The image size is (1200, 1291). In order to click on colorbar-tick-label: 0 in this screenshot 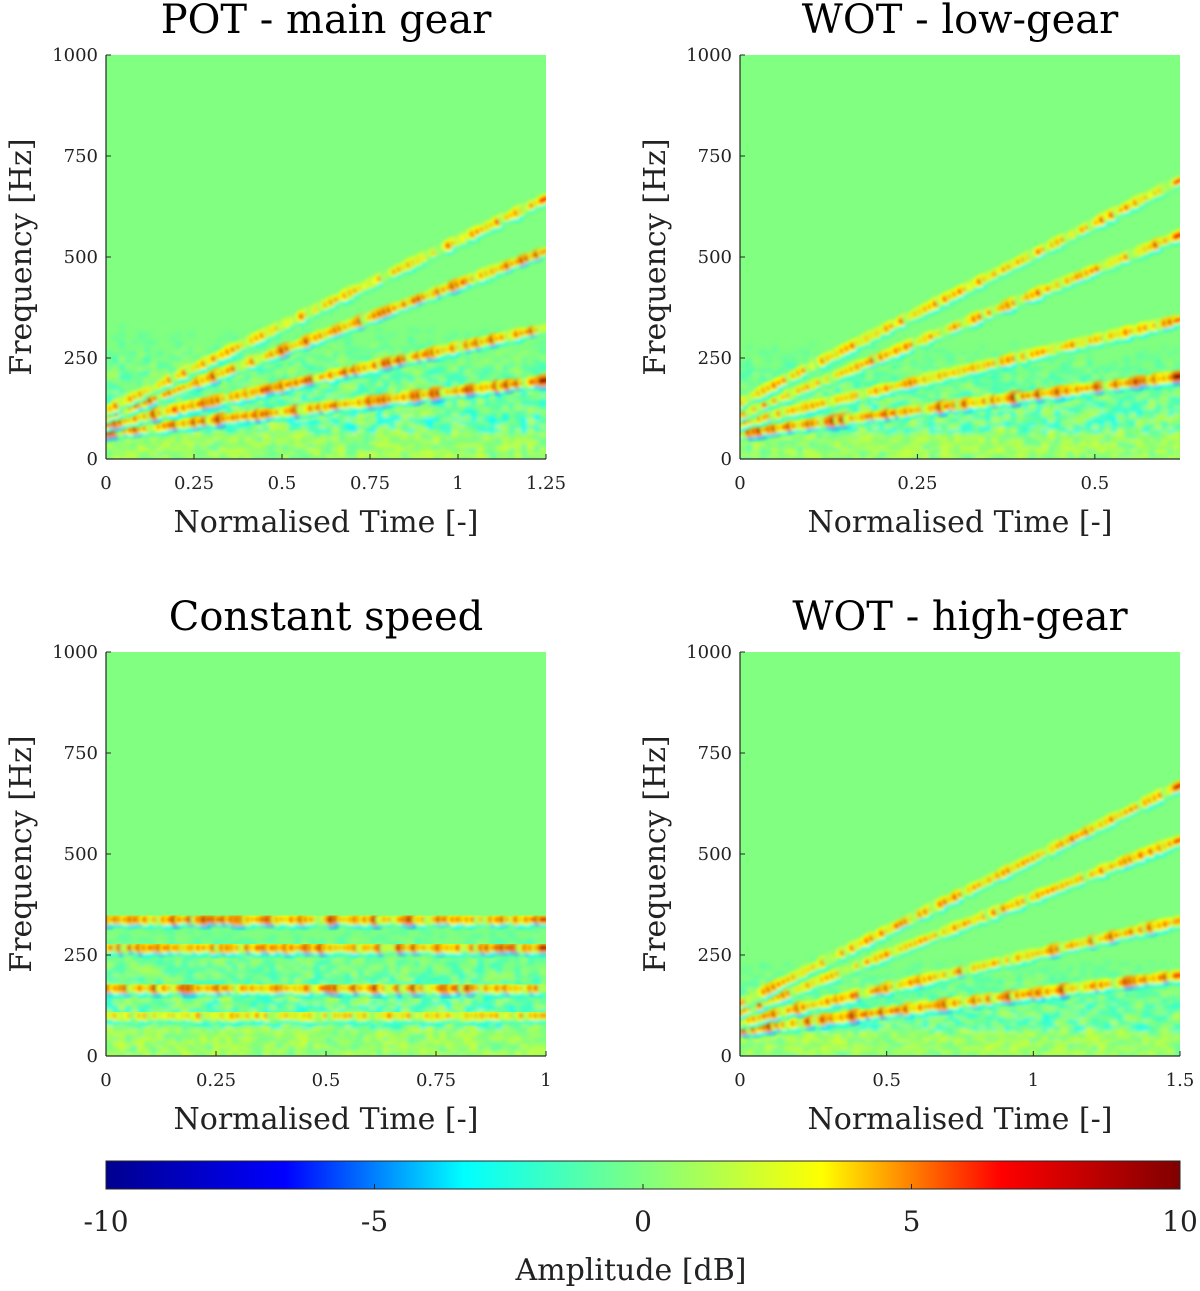, I will do `click(643, 1221)`.